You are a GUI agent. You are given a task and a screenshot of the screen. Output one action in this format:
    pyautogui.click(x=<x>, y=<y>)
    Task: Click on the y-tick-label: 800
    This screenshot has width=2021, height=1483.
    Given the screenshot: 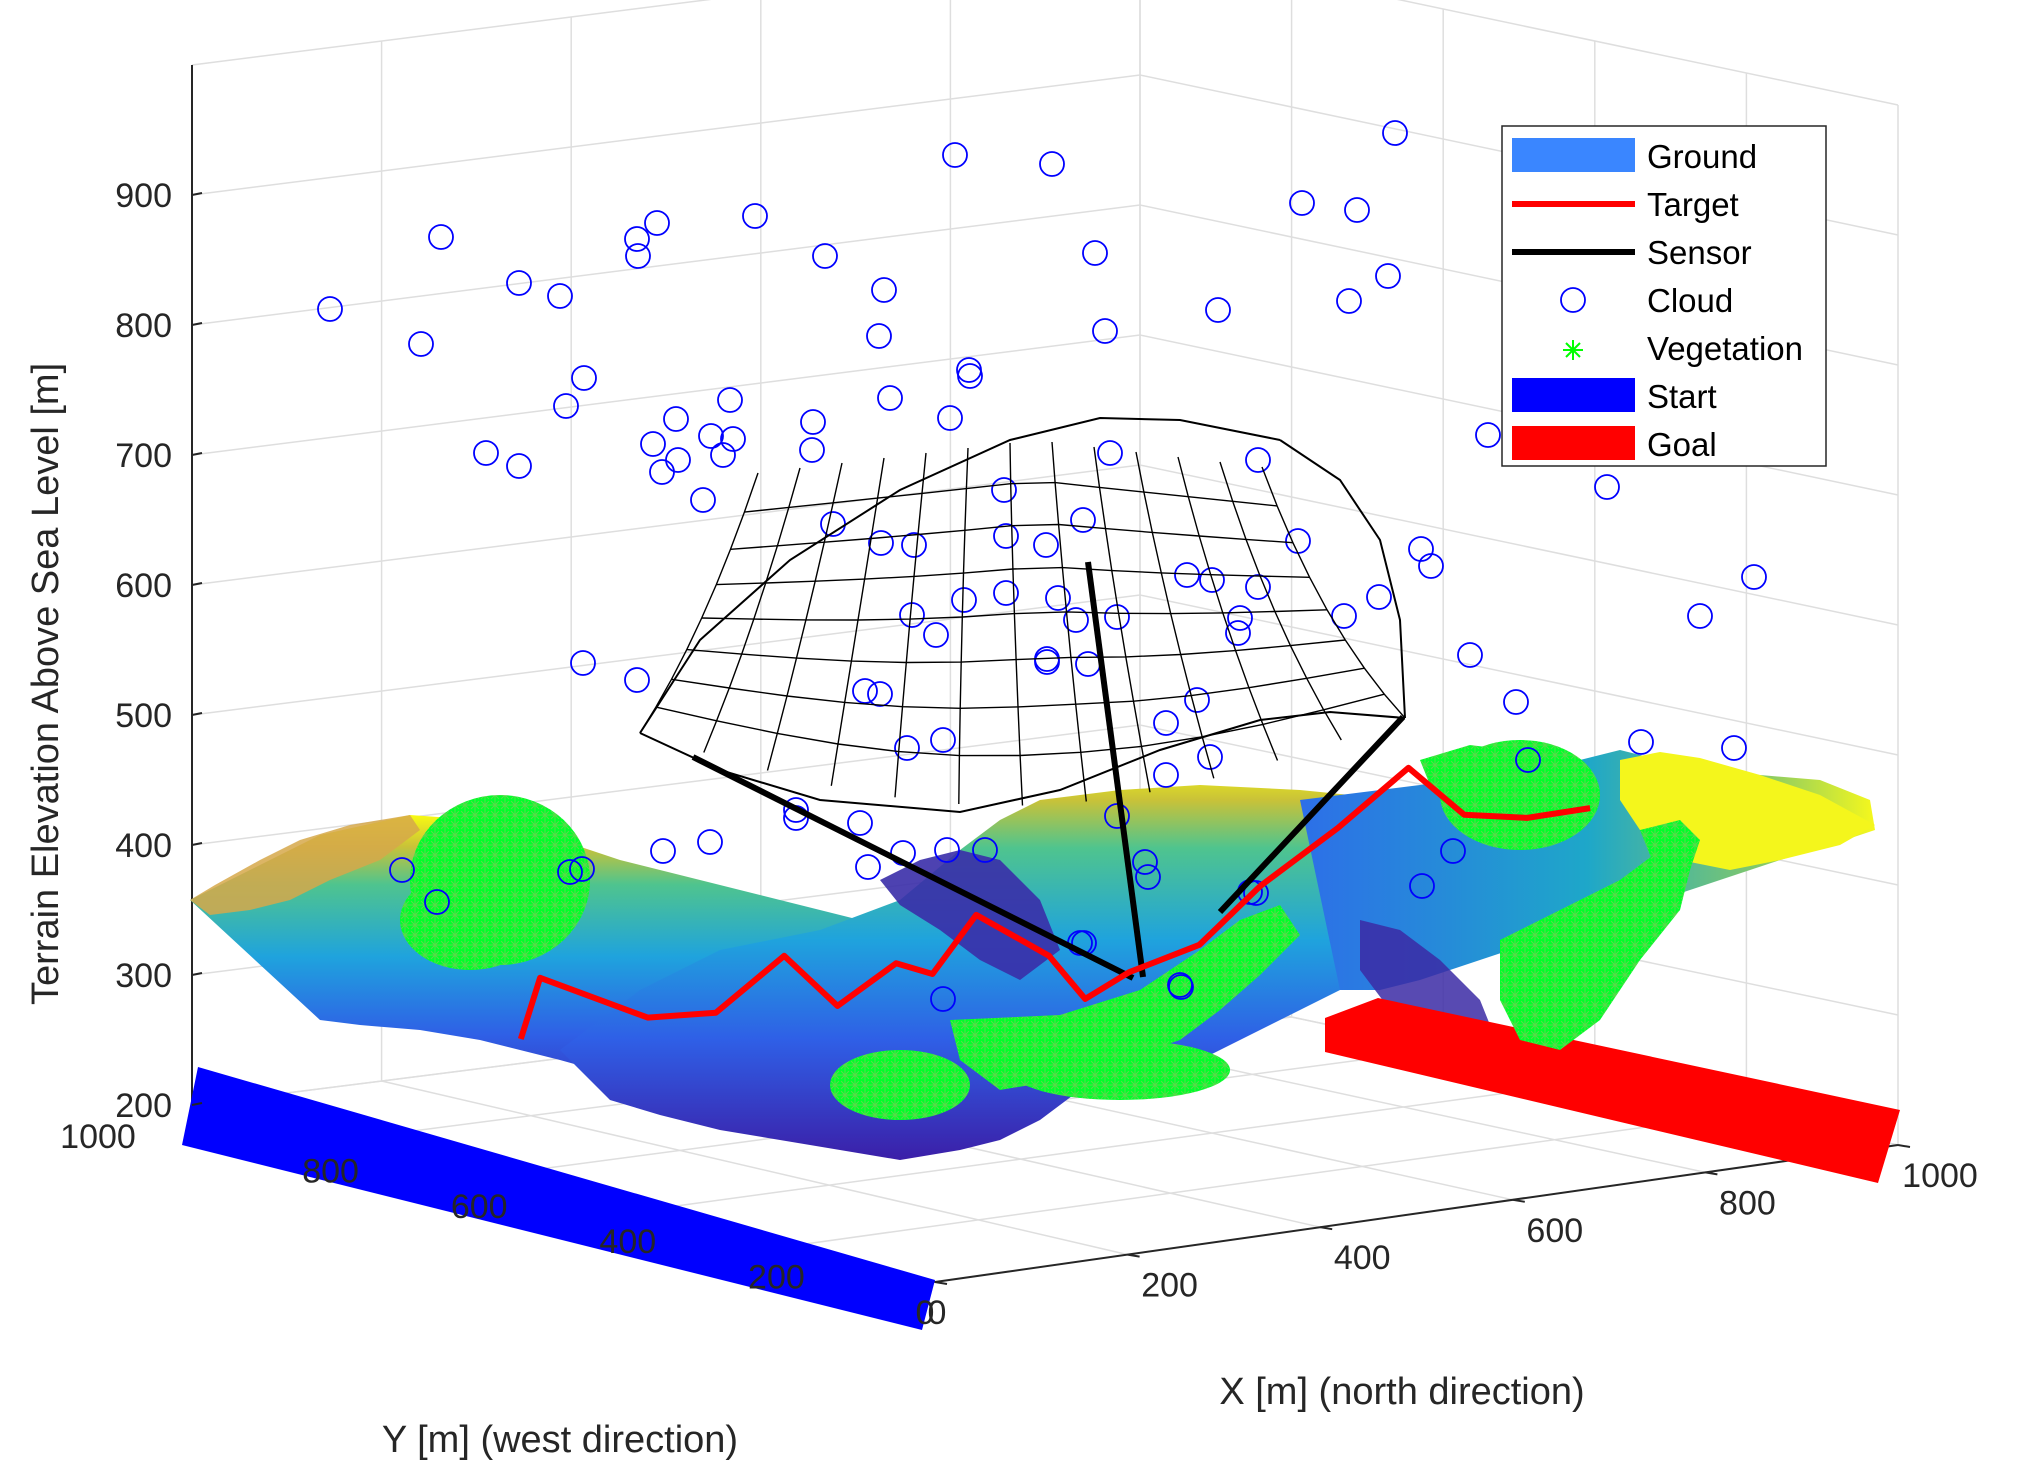 What is the action you would take?
    pyautogui.click(x=330, y=1171)
    